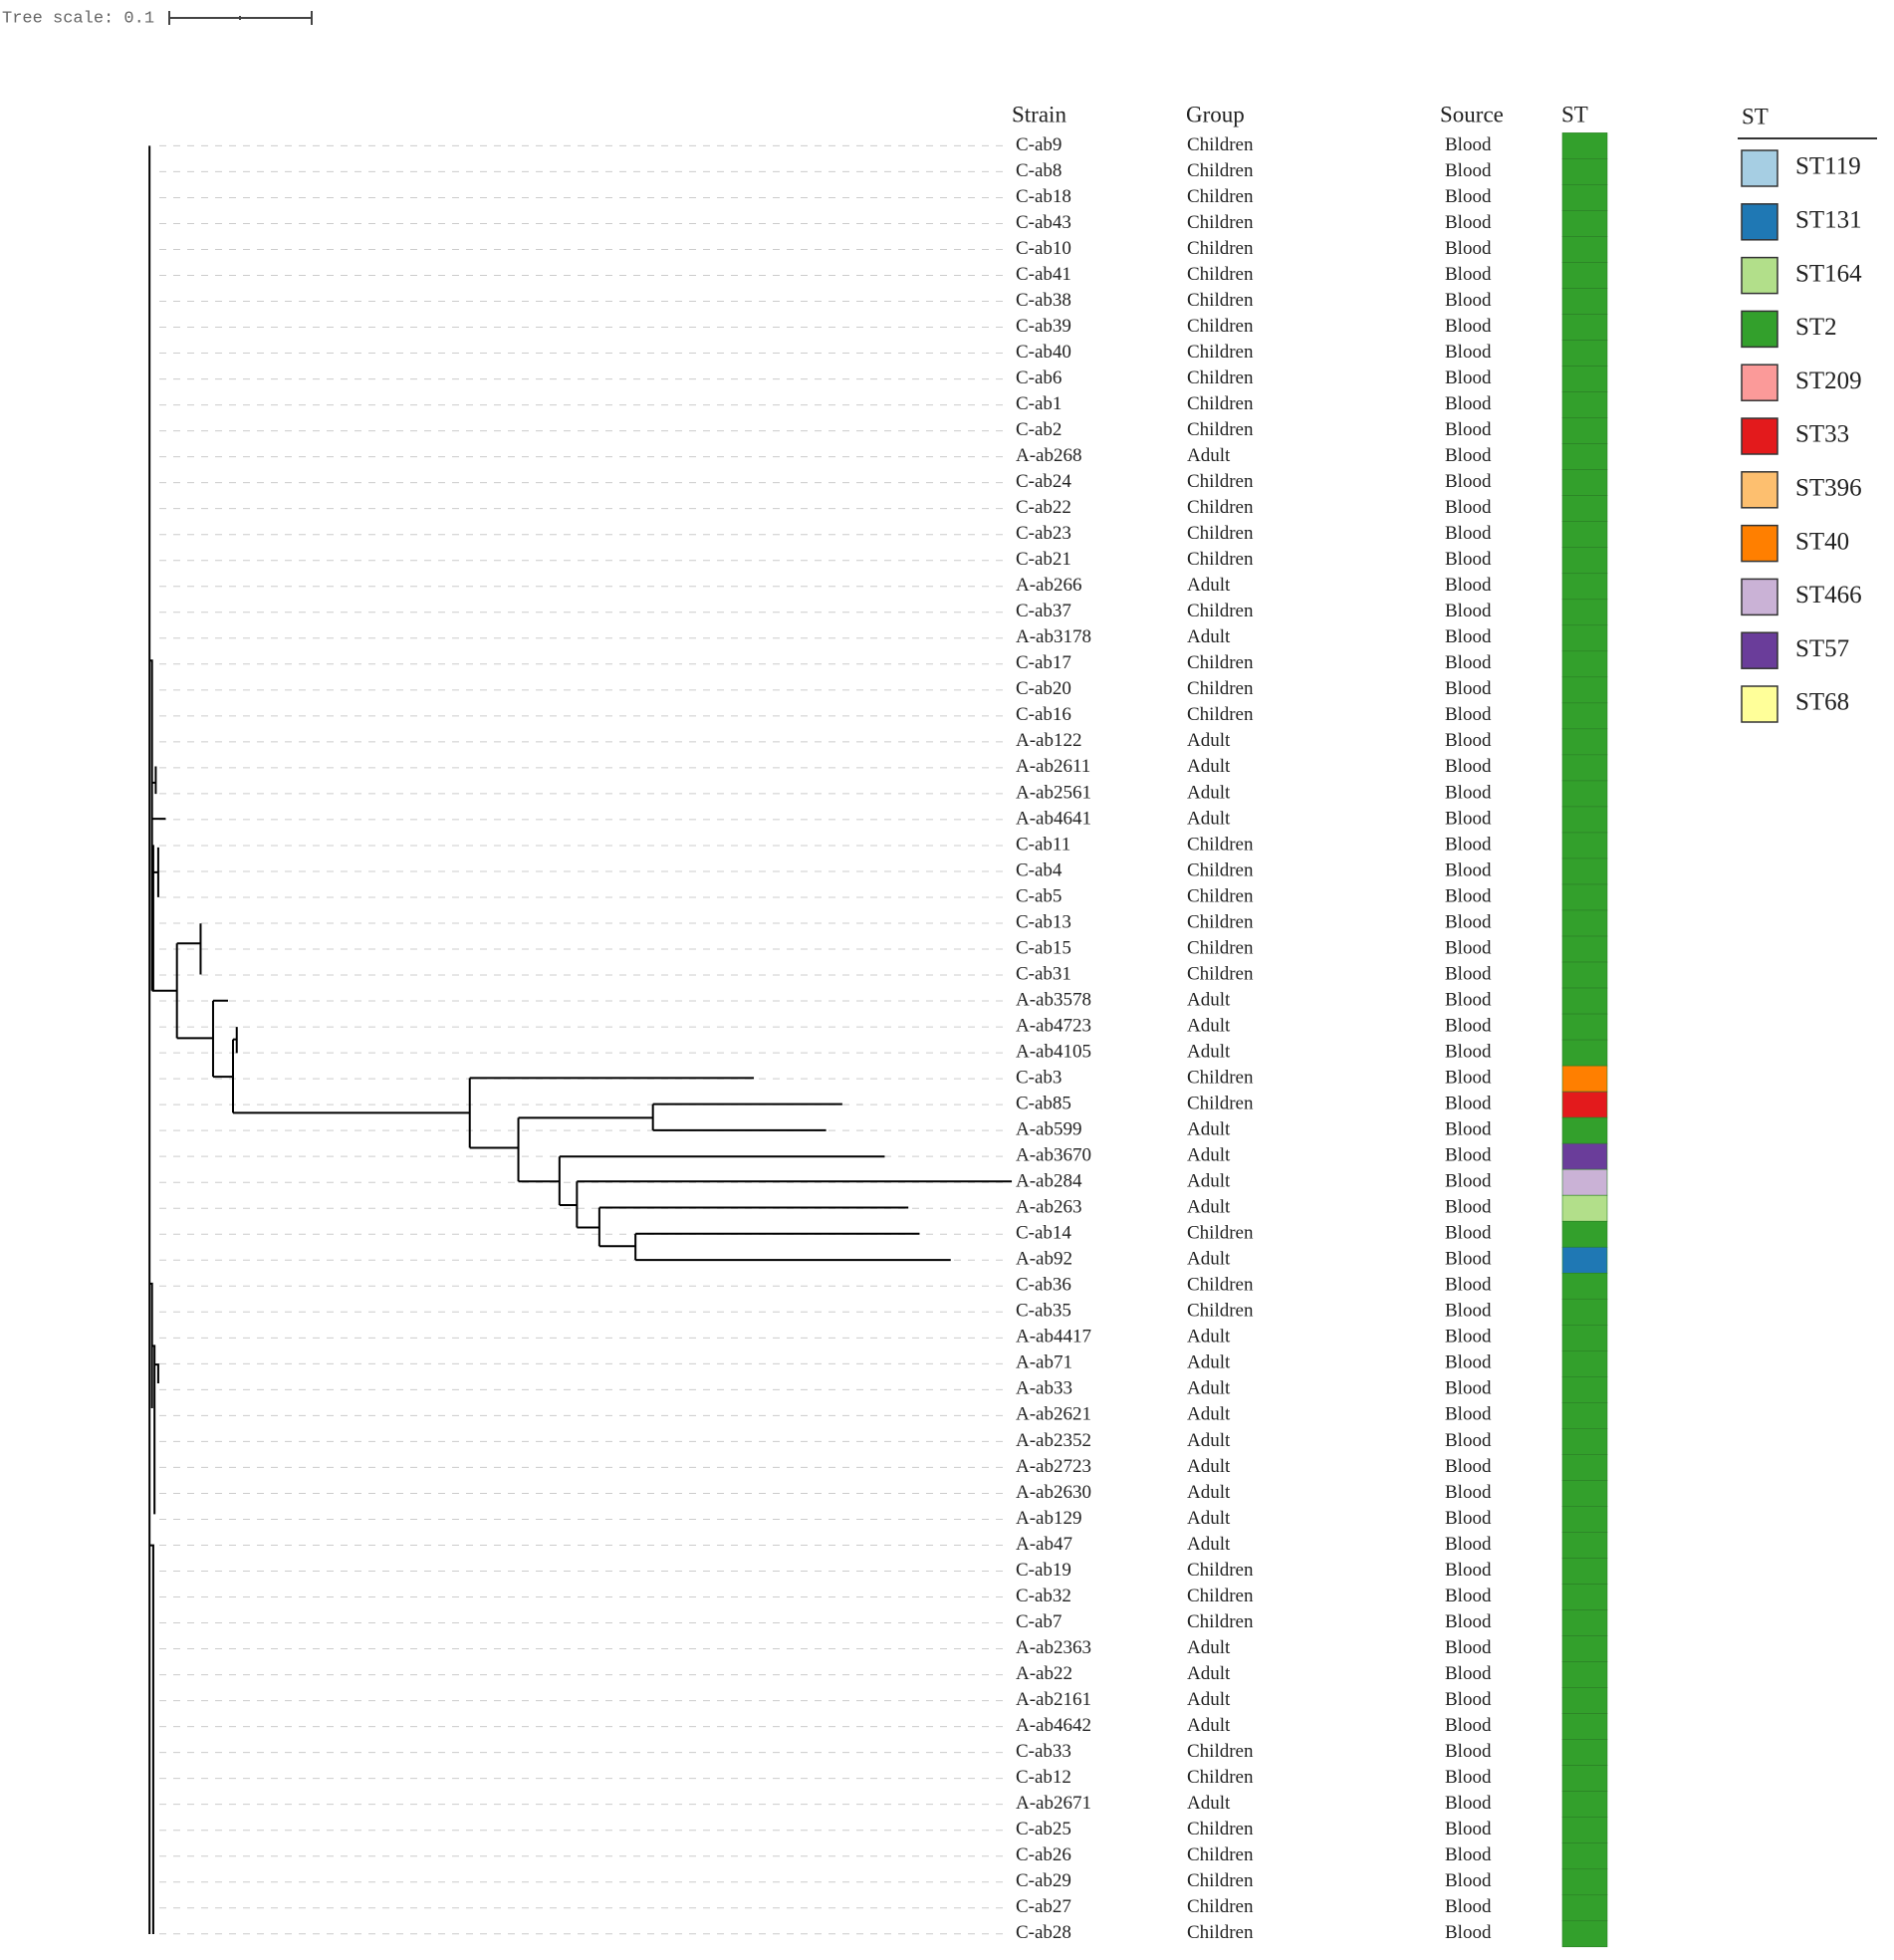 The height and width of the screenshot is (1960, 1894). What do you see at coordinates (1822, 542) in the screenshot?
I see `legend-label: ST40` at bounding box center [1822, 542].